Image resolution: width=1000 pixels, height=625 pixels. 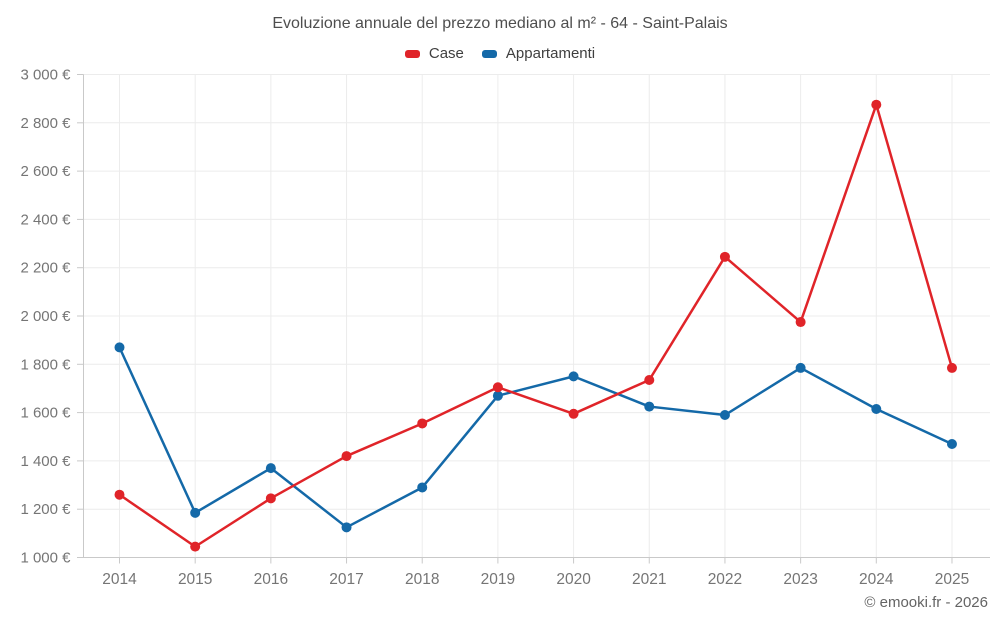 I want to click on series-point-case-2015, so click(x=195, y=546).